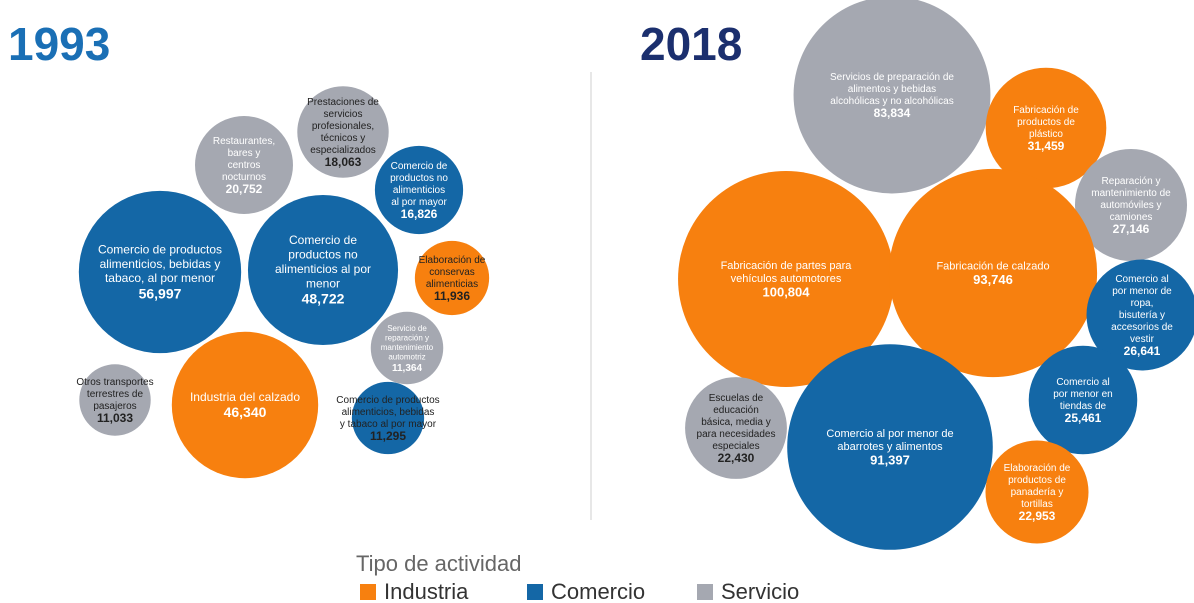 The image size is (1194, 603). Describe the element at coordinates (407, 368) in the screenshot. I see `bubble-value: 11,364` at that location.